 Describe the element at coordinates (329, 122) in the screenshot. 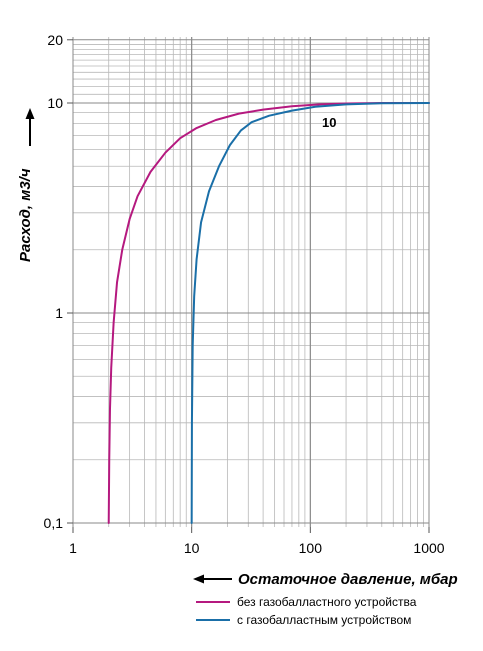

I see `curve-annotation: 10` at that location.